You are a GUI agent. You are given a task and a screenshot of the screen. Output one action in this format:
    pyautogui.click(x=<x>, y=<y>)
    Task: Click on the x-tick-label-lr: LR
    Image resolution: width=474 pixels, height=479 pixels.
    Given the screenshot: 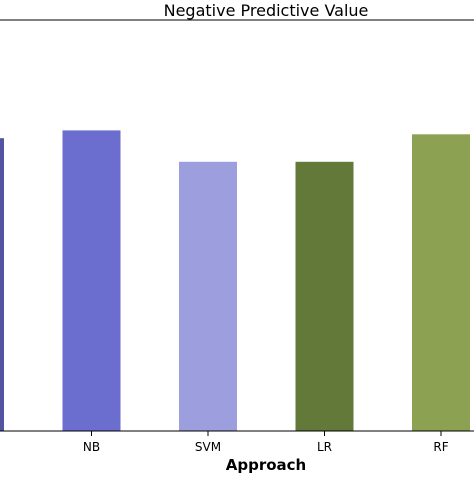 What is the action you would take?
    pyautogui.click(x=324, y=447)
    